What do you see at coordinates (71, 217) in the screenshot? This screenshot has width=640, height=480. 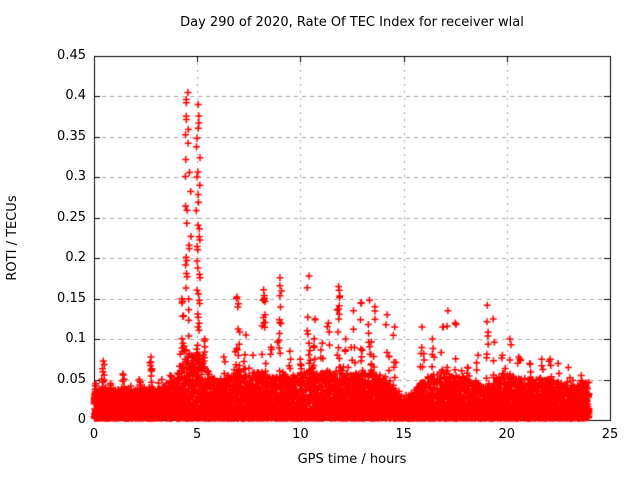 I see `y-tick-label: 0.25` at bounding box center [71, 217].